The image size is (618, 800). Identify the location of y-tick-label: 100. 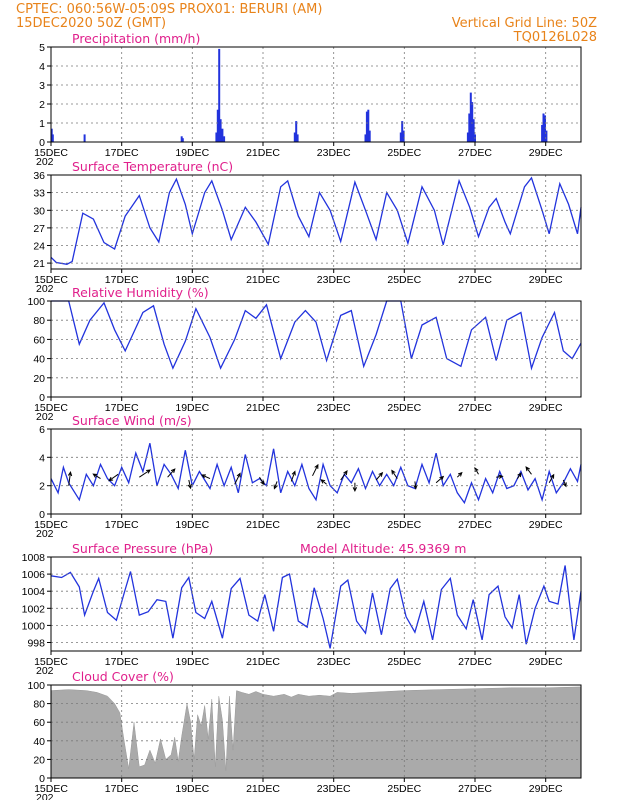
(36, 686).